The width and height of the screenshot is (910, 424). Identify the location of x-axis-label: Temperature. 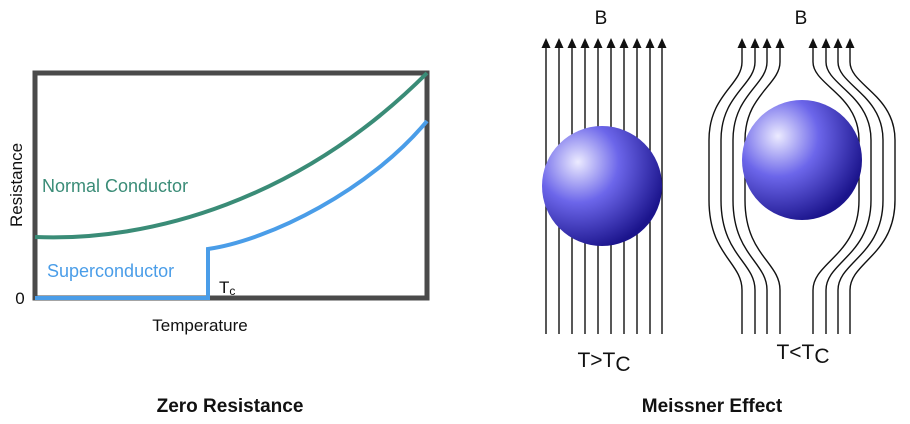
(199, 325).